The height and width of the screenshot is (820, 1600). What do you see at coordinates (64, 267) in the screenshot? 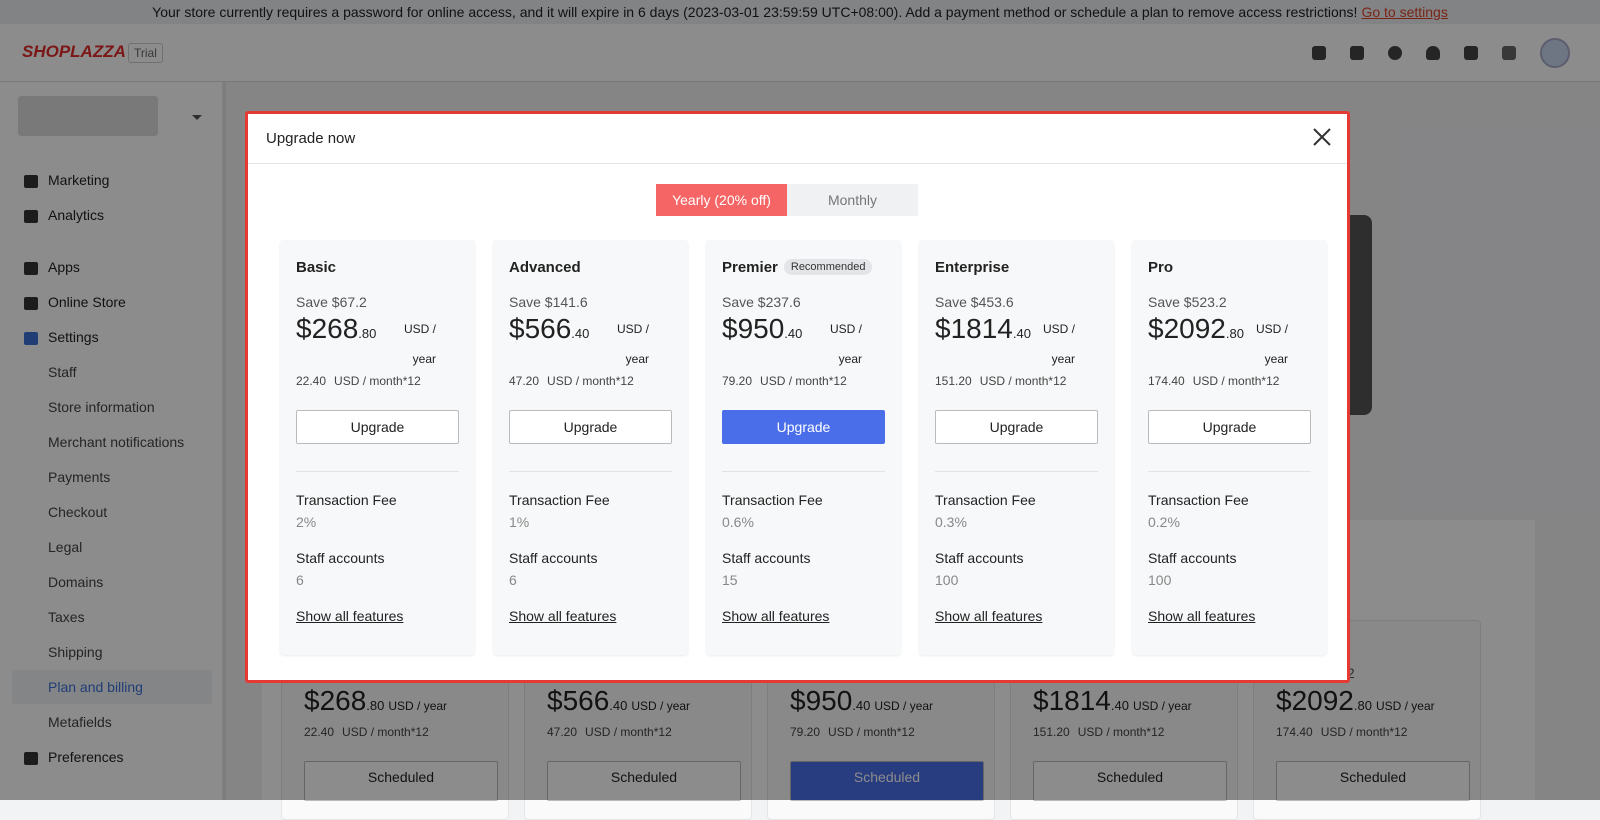
I see `nav-item: Apps` at bounding box center [64, 267].